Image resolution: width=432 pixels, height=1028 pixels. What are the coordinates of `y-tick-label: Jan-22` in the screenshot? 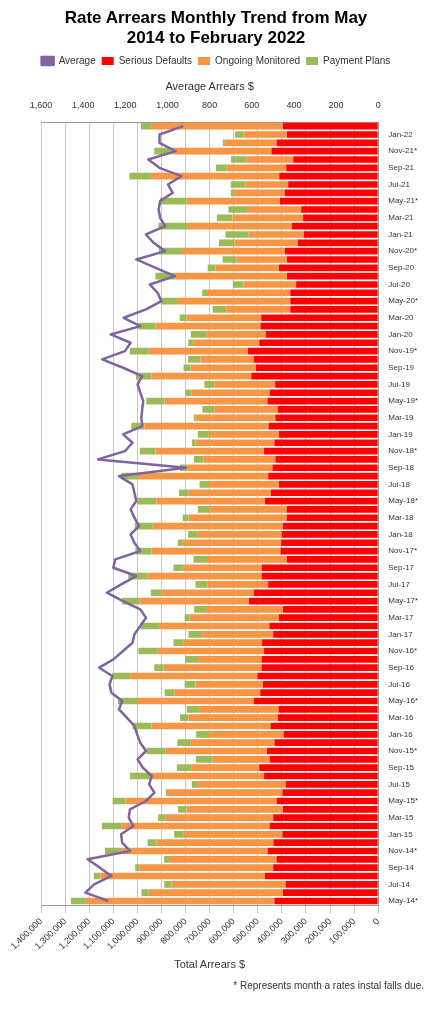 It's located at (401, 134).